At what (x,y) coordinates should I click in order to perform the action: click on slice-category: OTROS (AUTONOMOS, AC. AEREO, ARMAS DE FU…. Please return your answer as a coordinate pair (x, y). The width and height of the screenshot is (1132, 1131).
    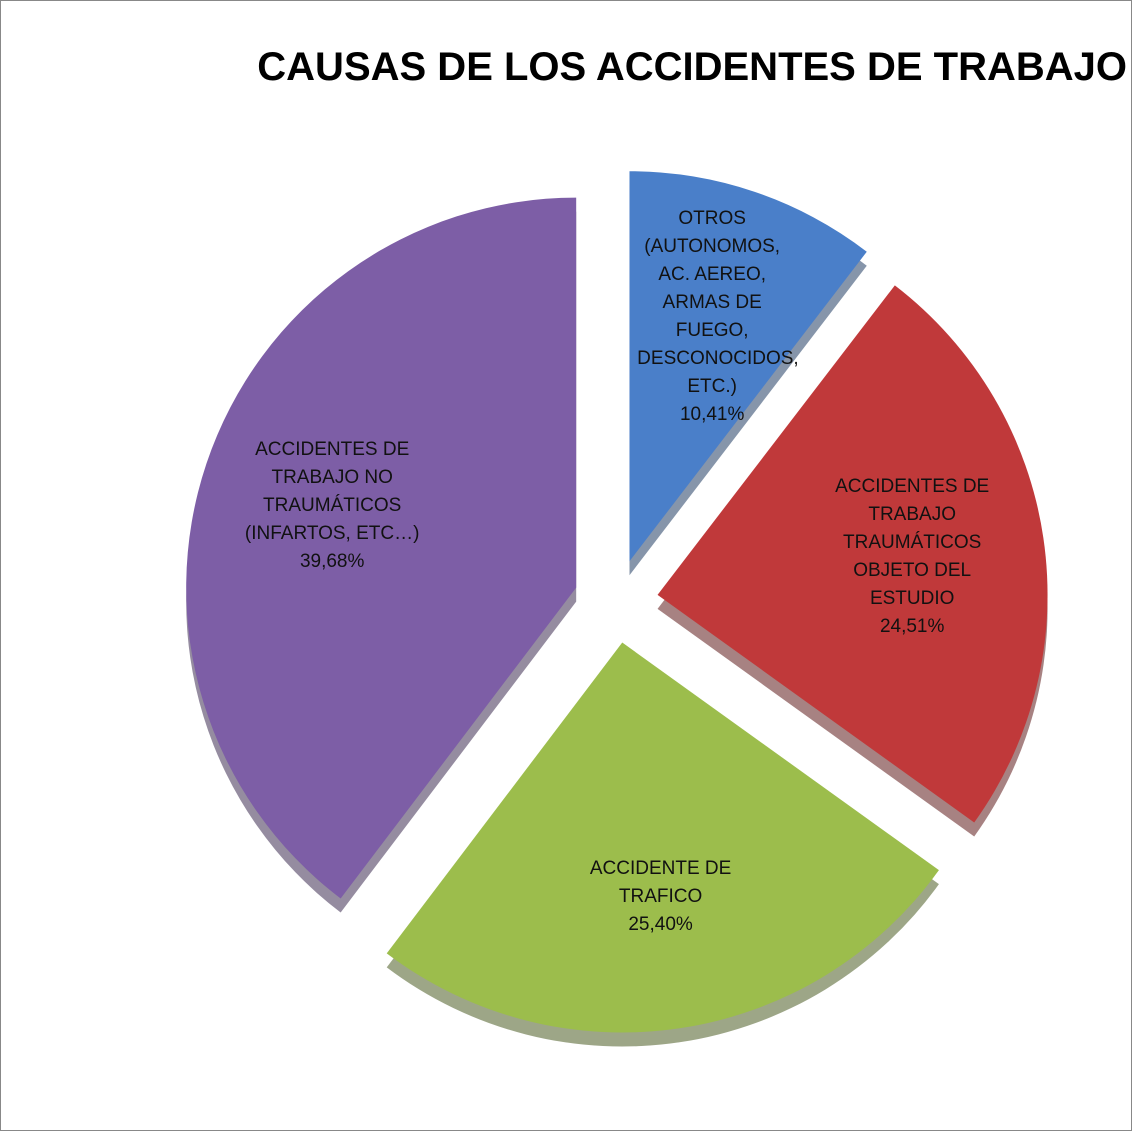
    Looking at the image, I should click on (718, 303).